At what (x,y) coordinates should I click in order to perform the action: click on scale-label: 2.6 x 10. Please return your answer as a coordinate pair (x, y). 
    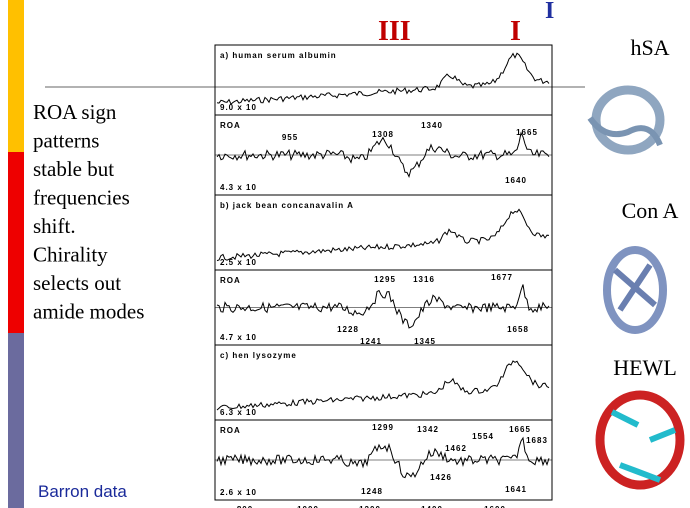
    Looking at the image, I should click on (238, 492).